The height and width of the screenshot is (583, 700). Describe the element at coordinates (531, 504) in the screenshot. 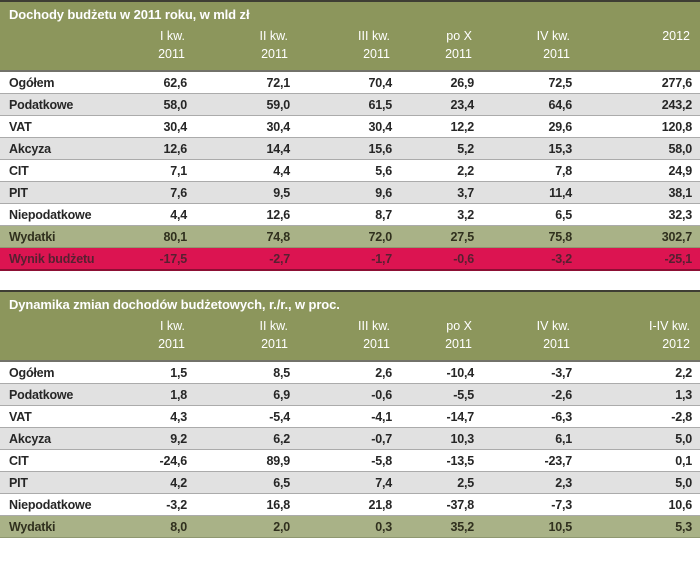

I see `cell-value: -7,3` at that location.